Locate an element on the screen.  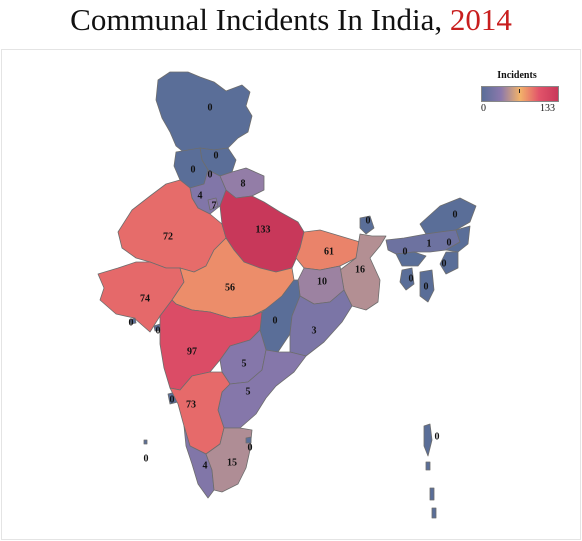
state-lakshadweep is located at coordinates (145, 442).